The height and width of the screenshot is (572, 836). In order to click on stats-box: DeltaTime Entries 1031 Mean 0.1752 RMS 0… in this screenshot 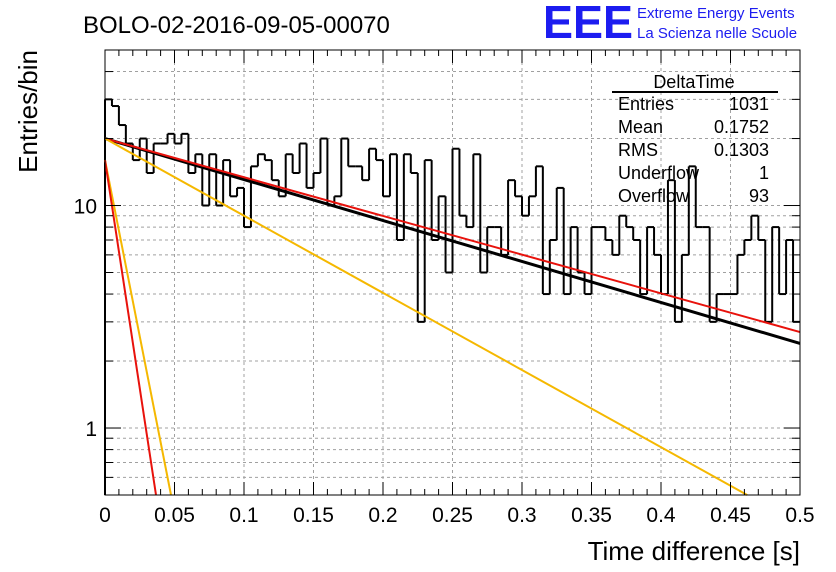, I will do `click(695, 139)`.